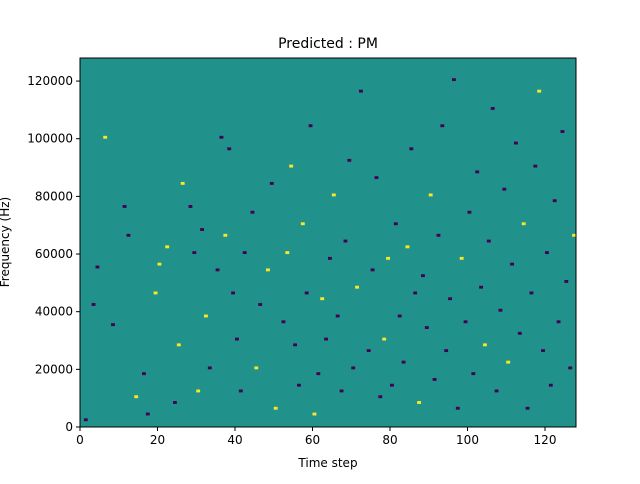 The width and height of the screenshot is (640, 484). I want to click on x-axis-label: Time step, so click(327, 463).